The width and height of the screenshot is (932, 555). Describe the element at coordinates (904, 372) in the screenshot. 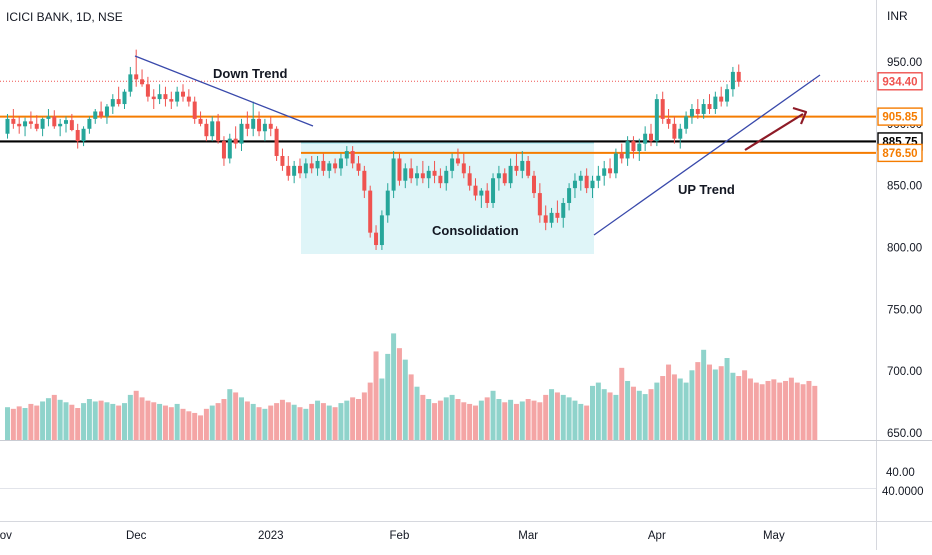

I see `price-axis-label: 700.00` at that location.